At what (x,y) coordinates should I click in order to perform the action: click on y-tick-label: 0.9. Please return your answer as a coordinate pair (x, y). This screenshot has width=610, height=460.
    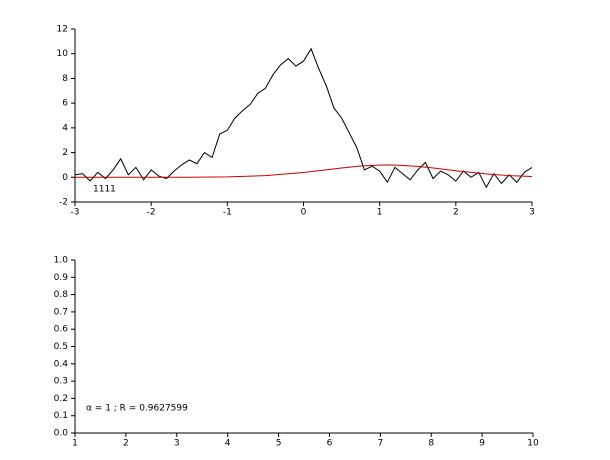
    Looking at the image, I should click on (61, 278).